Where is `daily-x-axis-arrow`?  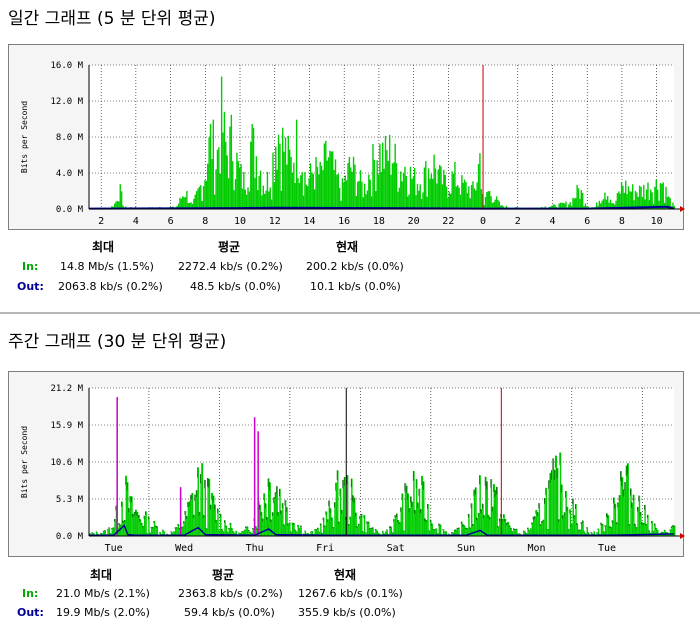
daily-x-axis-arrow is located at coordinates (682, 209).